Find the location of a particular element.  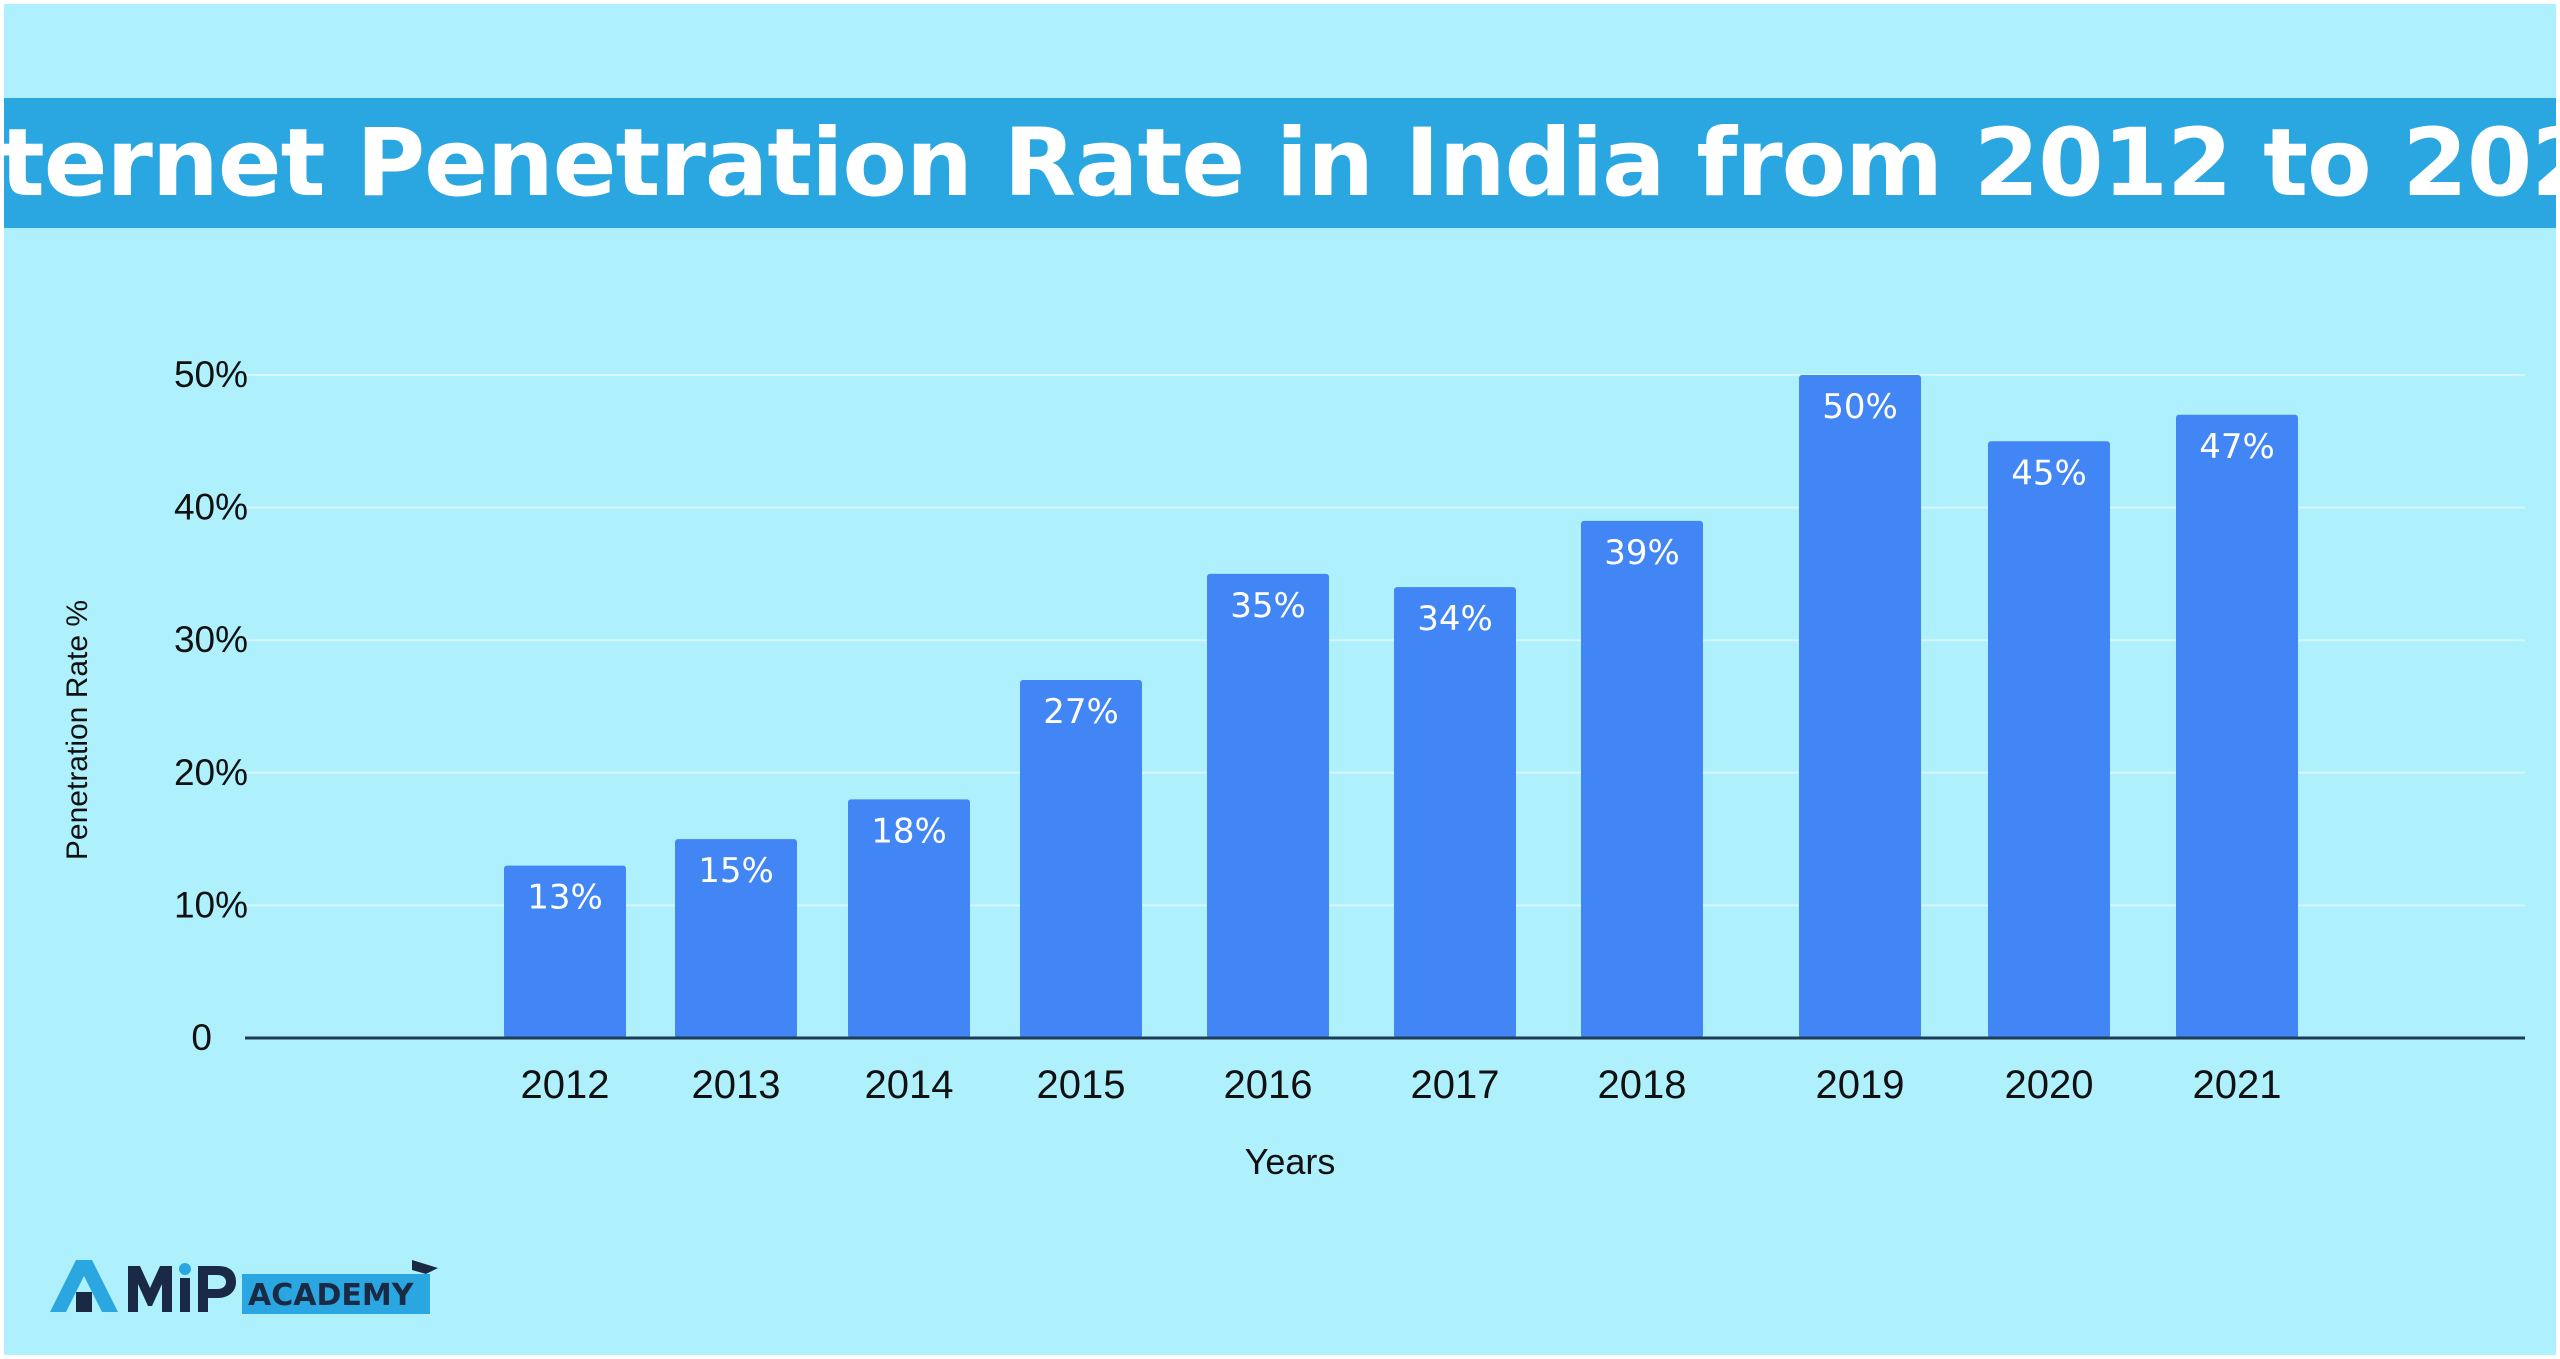

bar-value-label: 45% is located at coordinates (2049, 473).